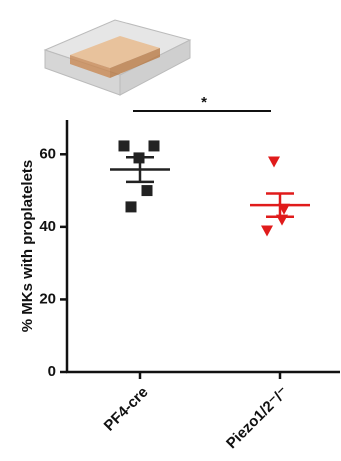  I want to click on y-tick-label: 40, so click(47, 226).